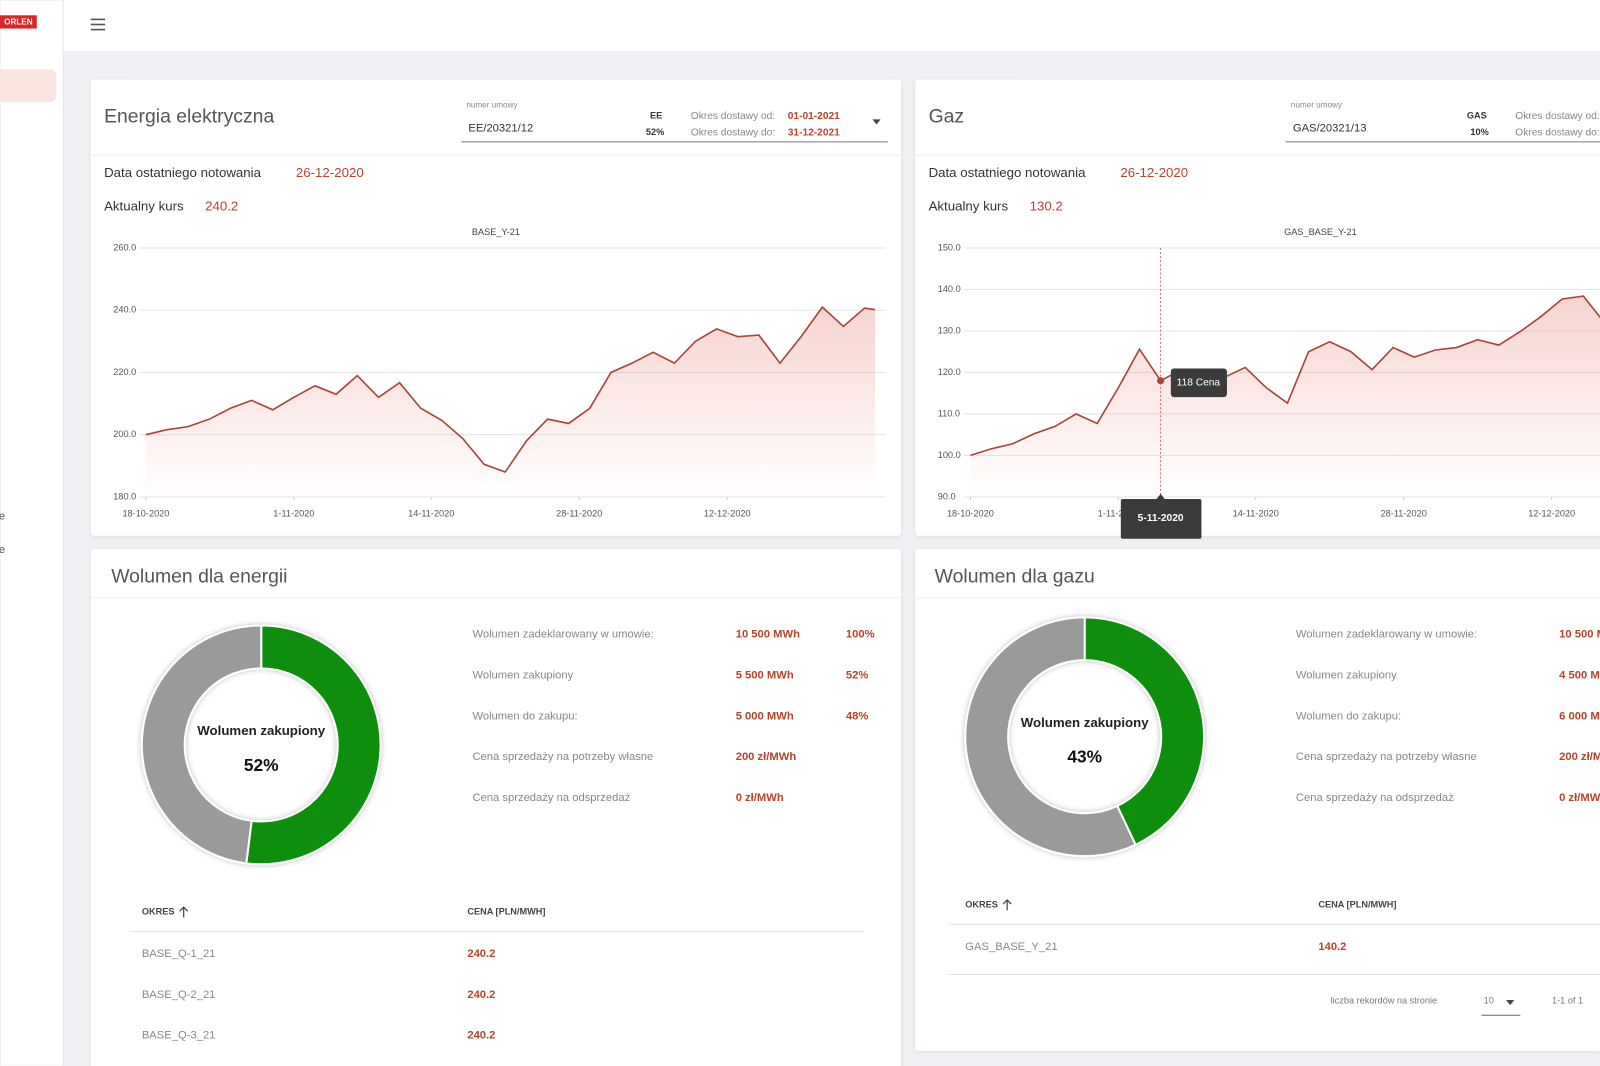  I want to click on logo-box, so click(18, 22).